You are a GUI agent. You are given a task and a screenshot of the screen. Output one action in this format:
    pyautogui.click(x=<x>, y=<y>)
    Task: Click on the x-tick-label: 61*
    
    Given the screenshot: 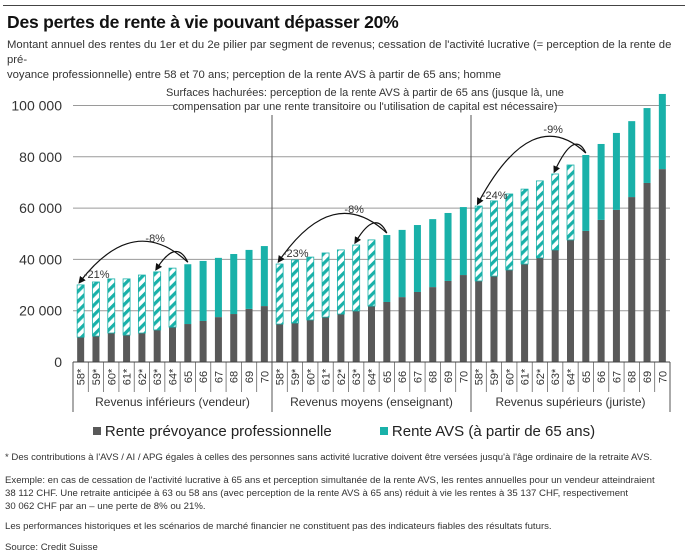 What is the action you would take?
    pyautogui.click(x=327, y=376)
    